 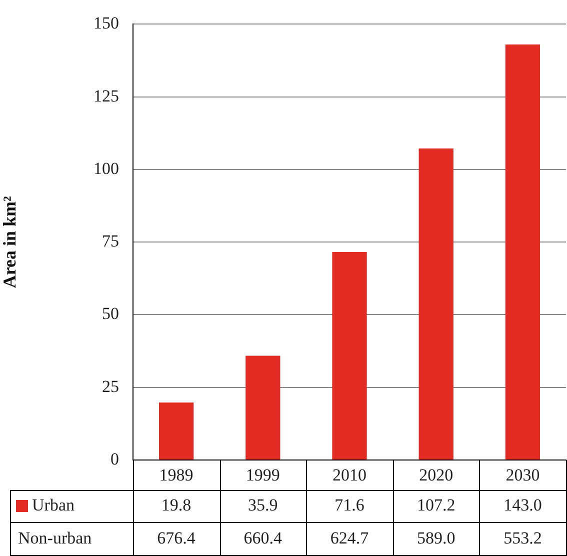 What do you see at coordinates (106, 96) in the screenshot?
I see `y-tick-label: 125` at bounding box center [106, 96].